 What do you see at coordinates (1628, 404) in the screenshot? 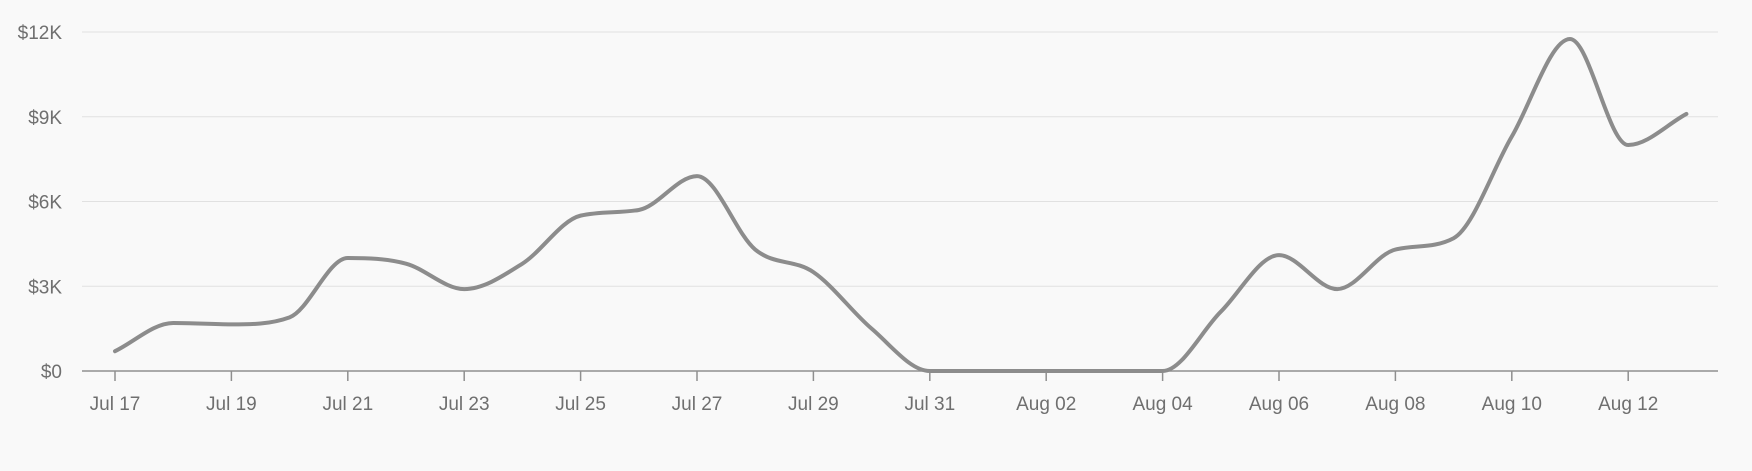
I see `x-tick-label: Aug 12` at bounding box center [1628, 404].